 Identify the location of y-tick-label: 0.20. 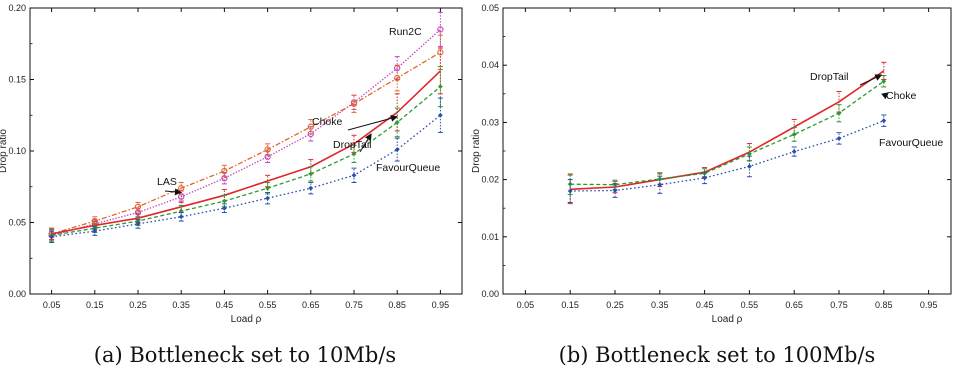
(17, 8).